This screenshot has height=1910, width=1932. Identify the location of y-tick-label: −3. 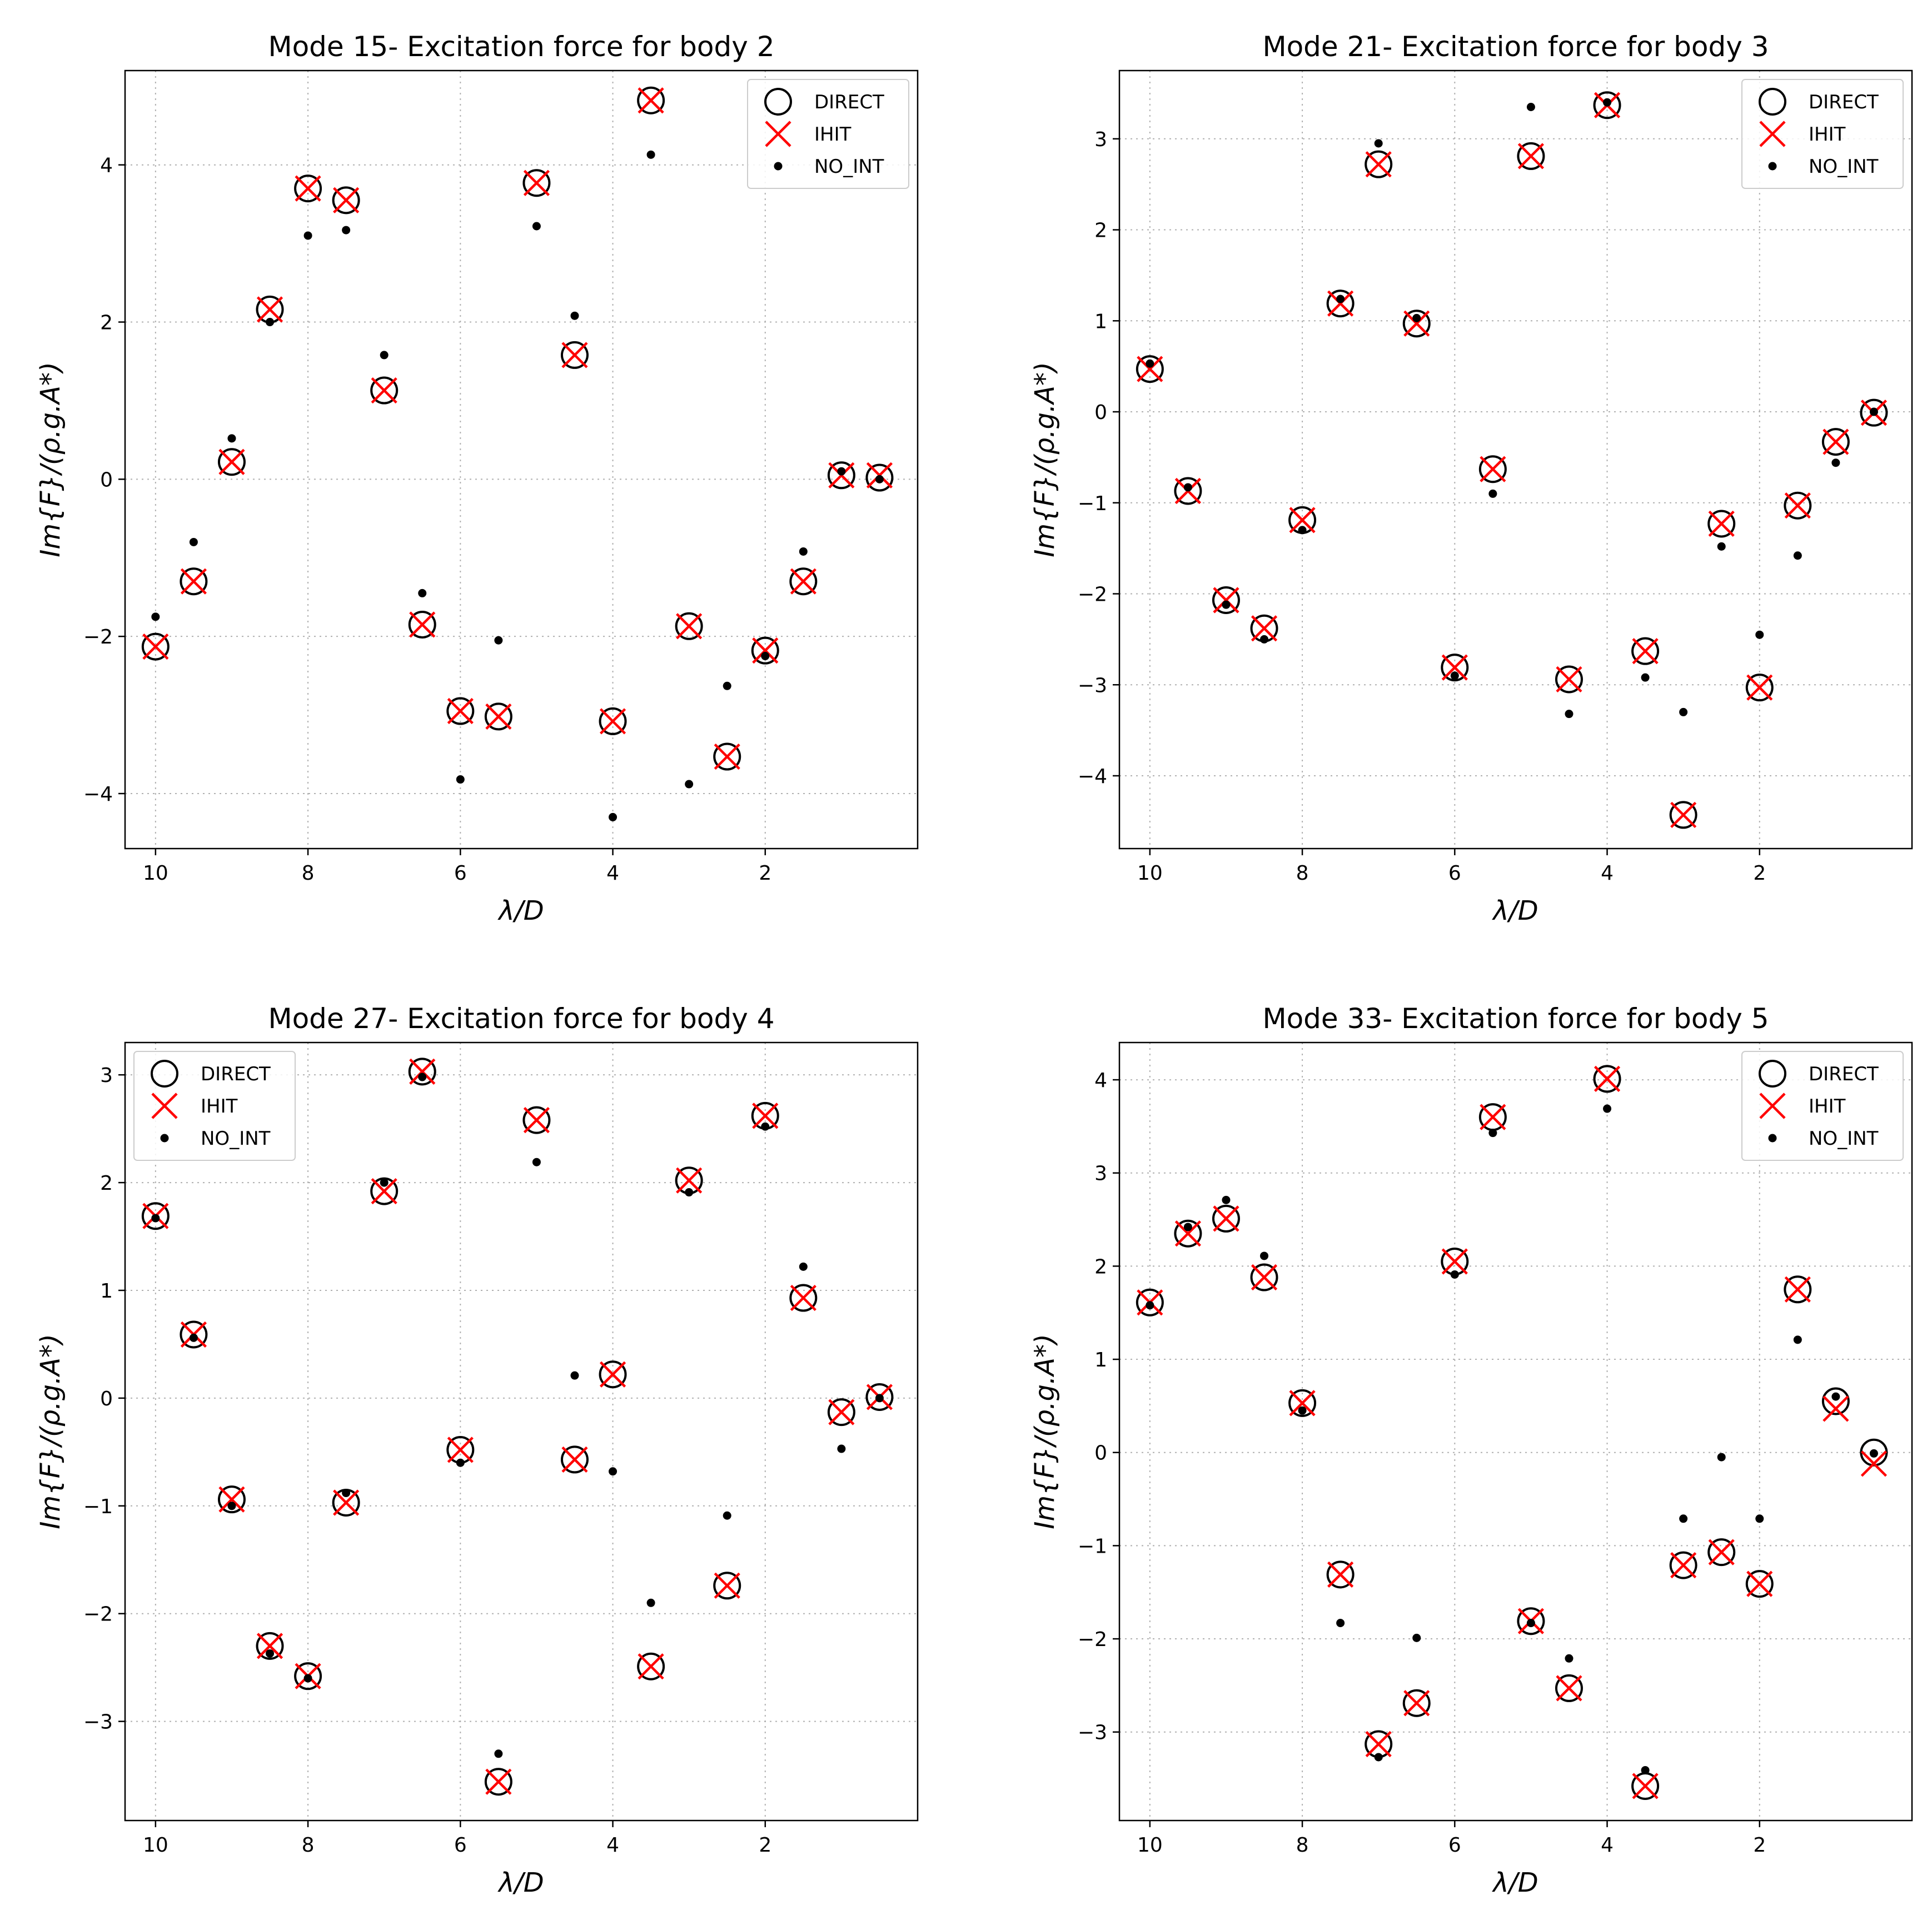
(98, 1722).